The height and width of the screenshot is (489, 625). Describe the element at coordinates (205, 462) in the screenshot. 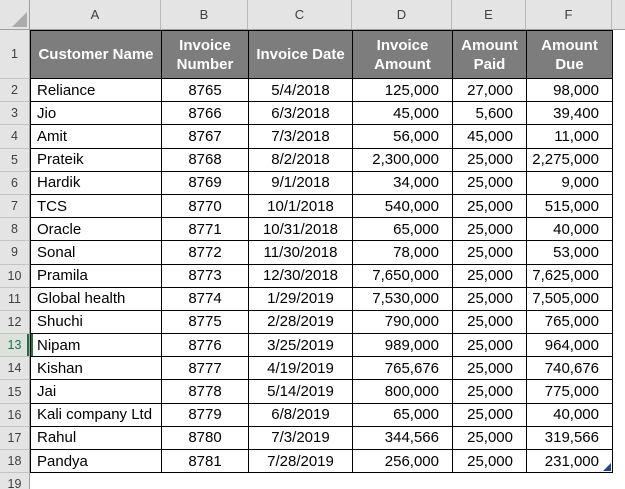

I see `cell-B18: 8781` at that location.